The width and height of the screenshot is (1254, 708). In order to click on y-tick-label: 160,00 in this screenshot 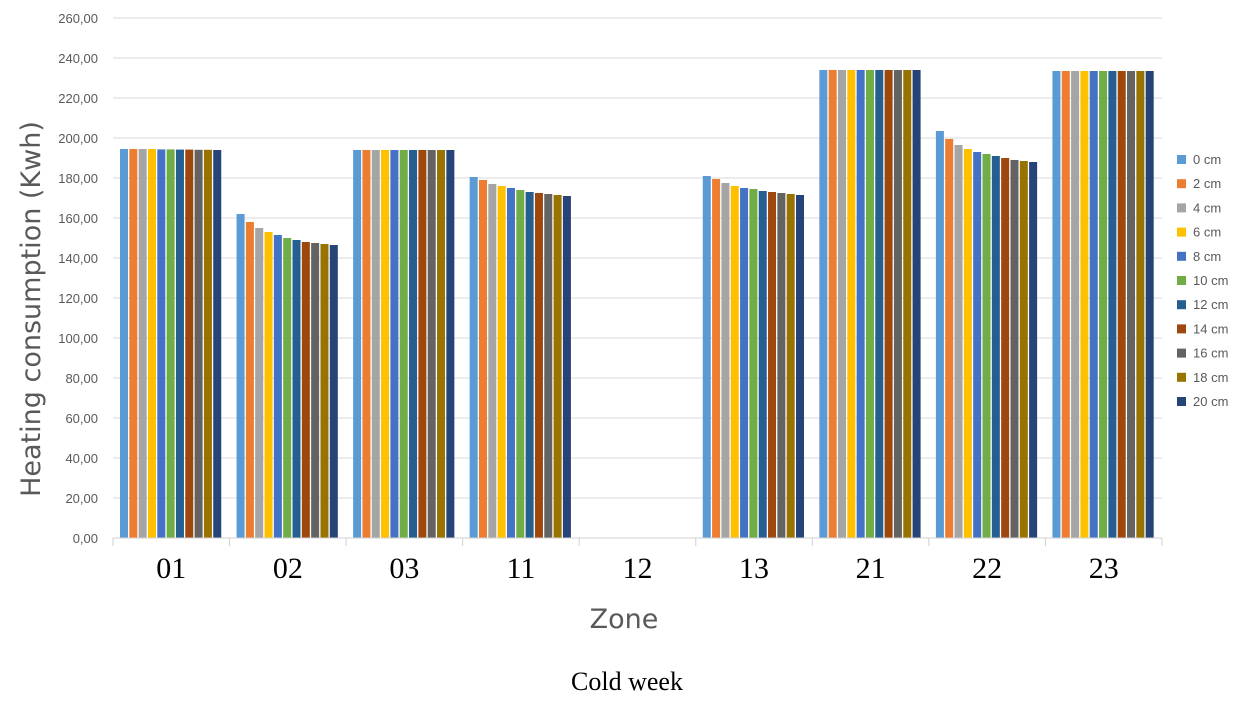, I will do `click(78, 218)`.